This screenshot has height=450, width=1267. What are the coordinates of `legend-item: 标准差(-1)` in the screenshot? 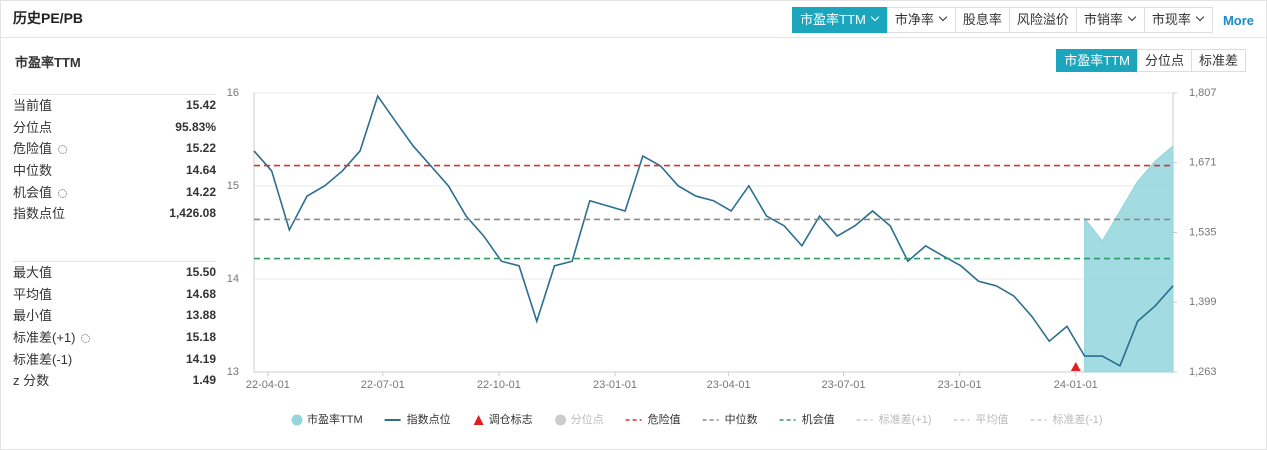 It's located at (1066, 419).